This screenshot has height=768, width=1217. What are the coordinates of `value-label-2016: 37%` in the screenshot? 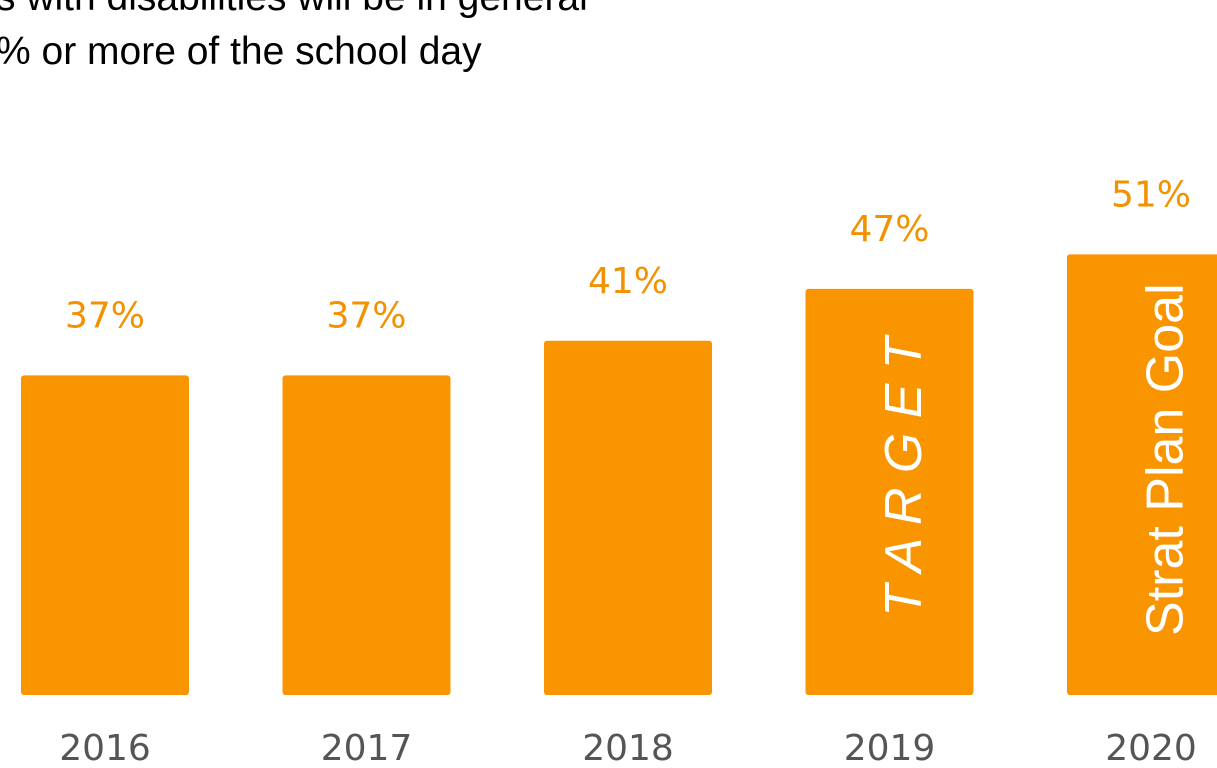 It's located at (105, 315).